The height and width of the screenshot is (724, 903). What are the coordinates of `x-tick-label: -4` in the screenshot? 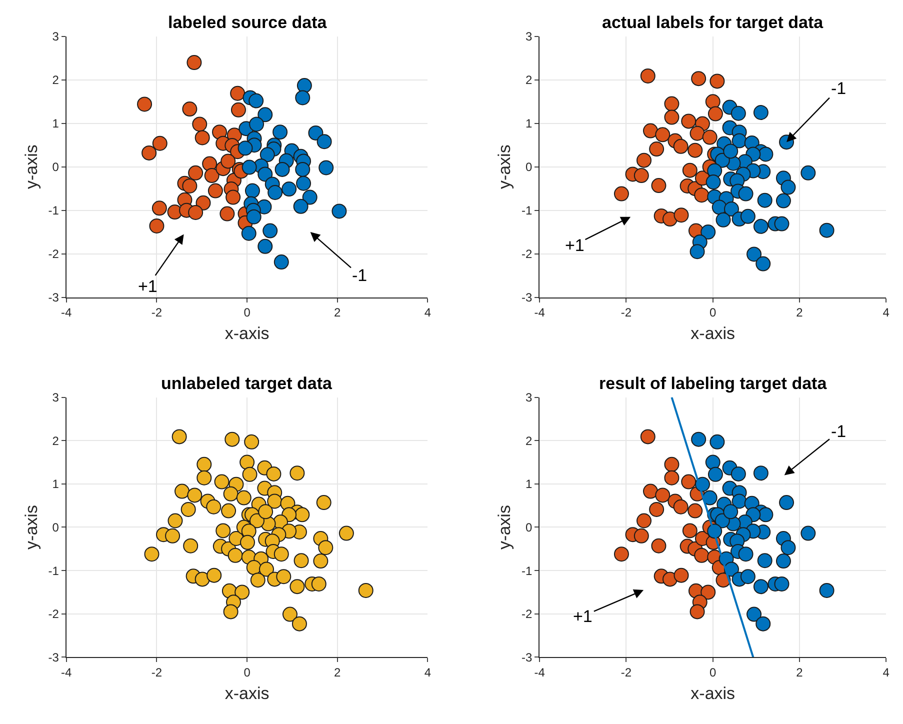 It's located at (540, 673).